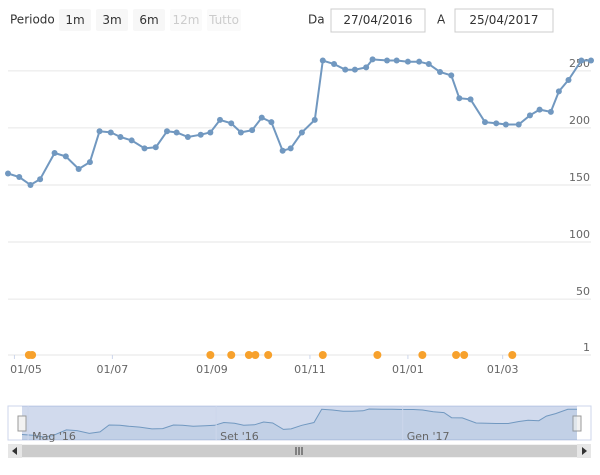 The width and height of the screenshot is (600, 475). Describe the element at coordinates (32, 20) in the screenshot. I see `range-label: Periodo` at that location.